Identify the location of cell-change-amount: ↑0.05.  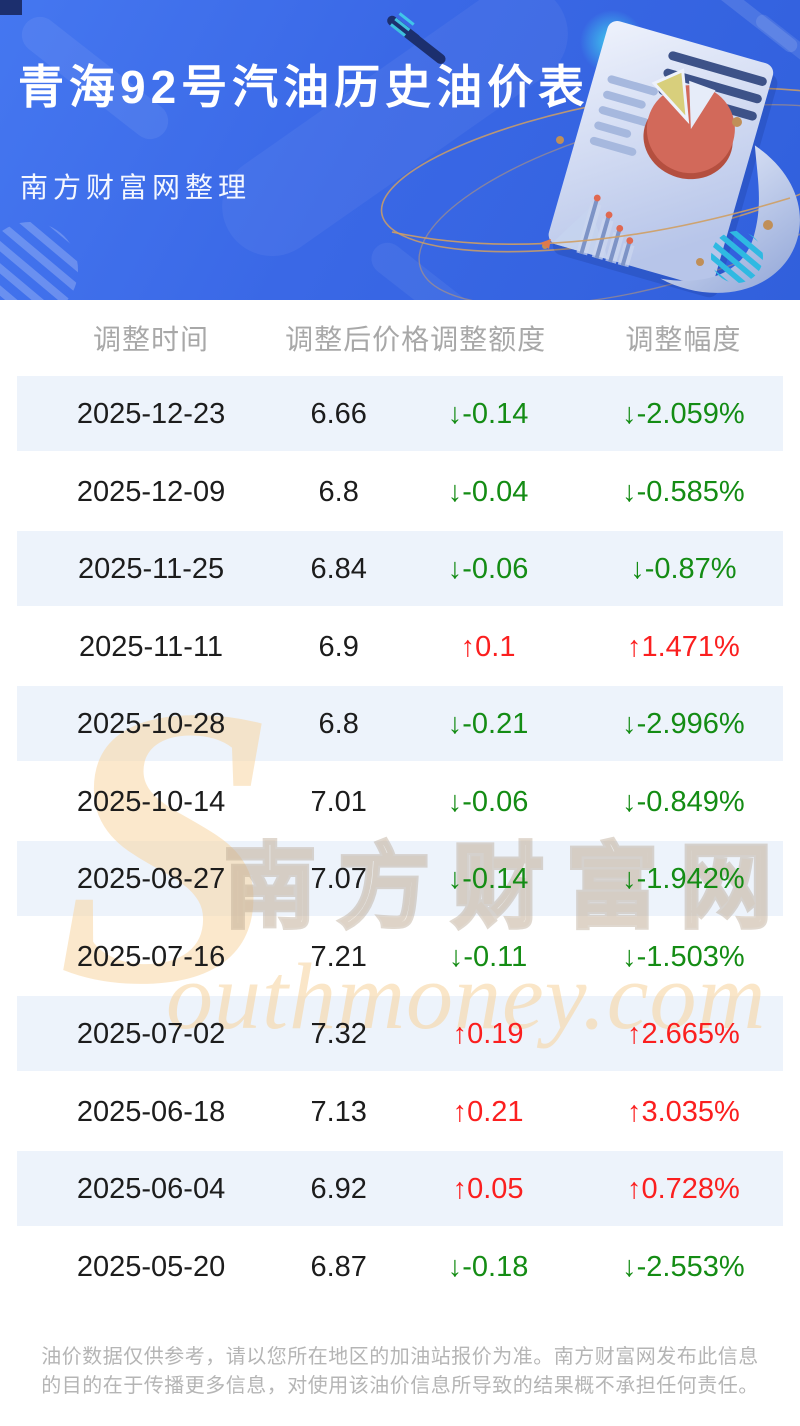
(488, 1189).